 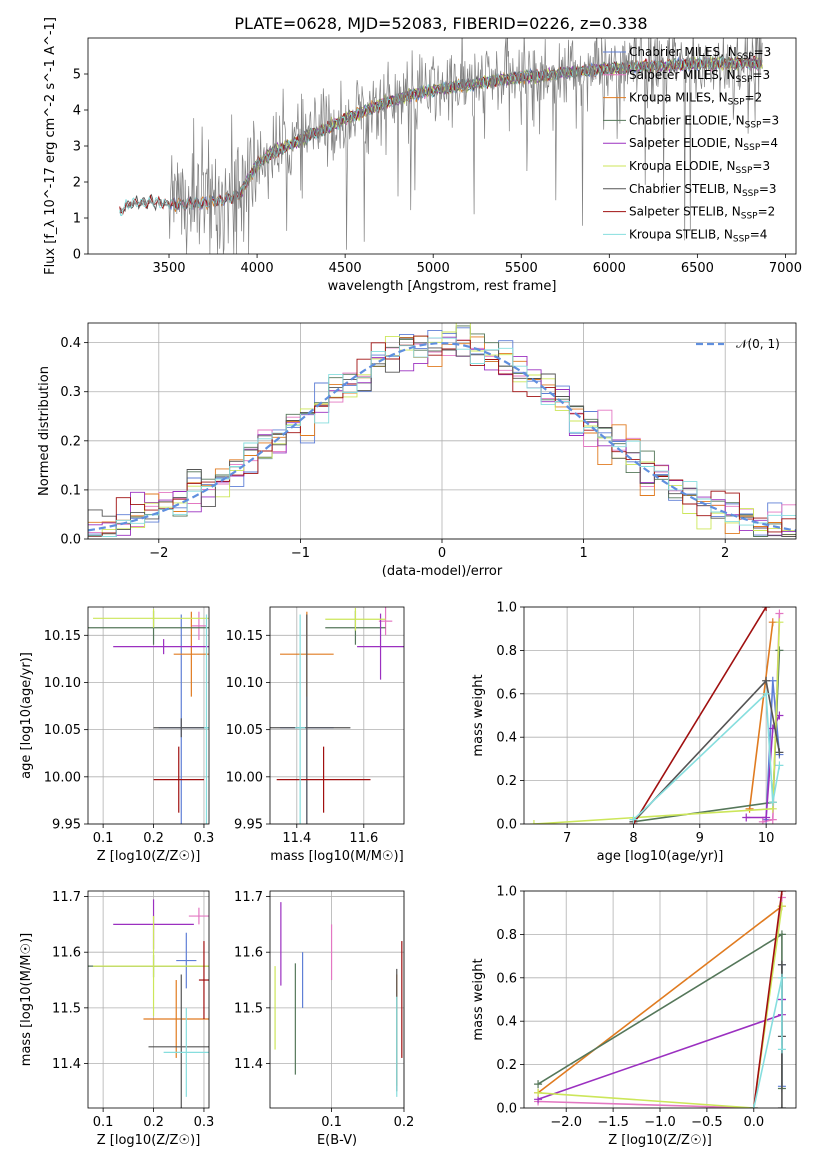 I want to click on x-axis-label: E(B-V), so click(x=337, y=1140).